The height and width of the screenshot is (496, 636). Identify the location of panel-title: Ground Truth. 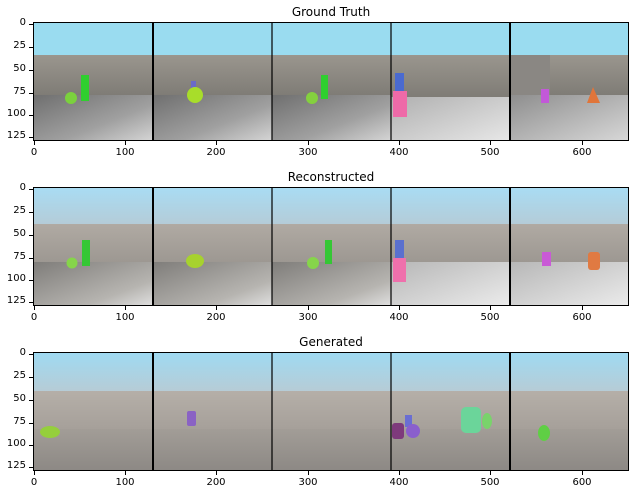
(331, 12).